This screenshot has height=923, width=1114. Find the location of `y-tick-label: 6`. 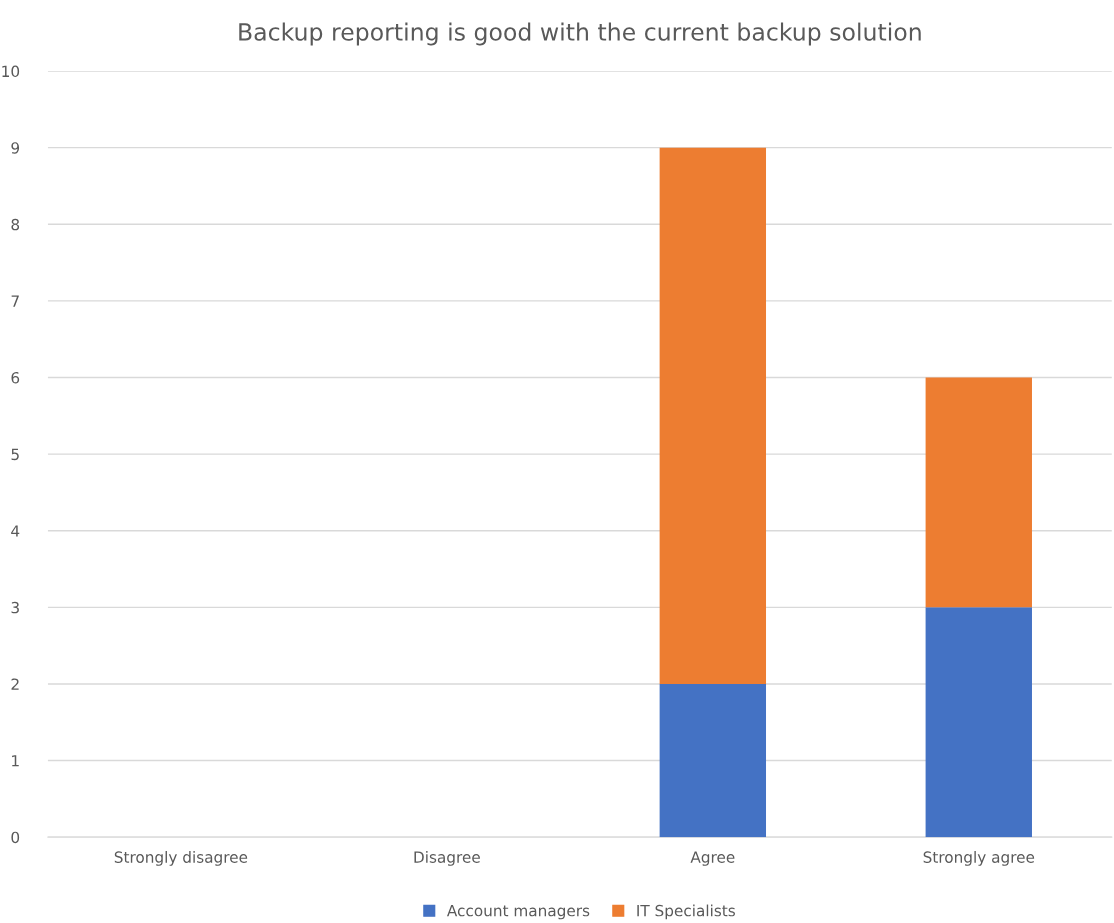

y-tick-label: 6 is located at coordinates (15, 377).